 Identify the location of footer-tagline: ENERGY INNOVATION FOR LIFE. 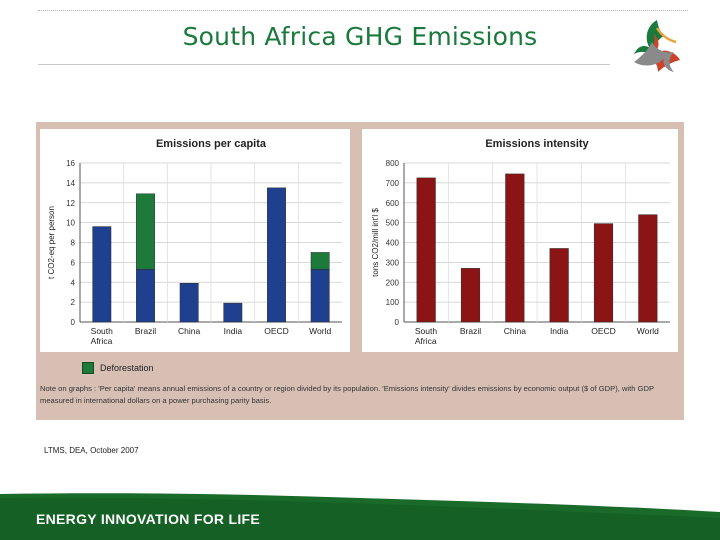
(148, 519).